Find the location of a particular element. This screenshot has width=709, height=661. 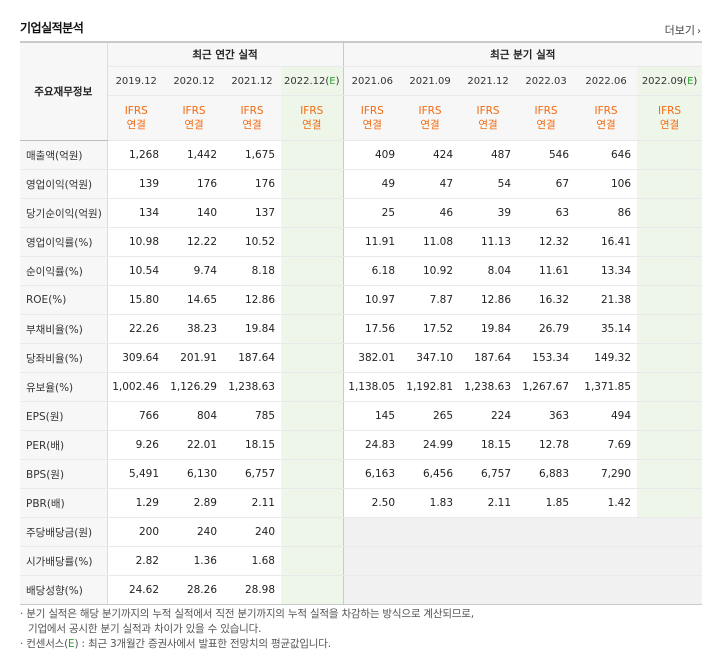

row-label: BPS(원) is located at coordinates (64, 474).